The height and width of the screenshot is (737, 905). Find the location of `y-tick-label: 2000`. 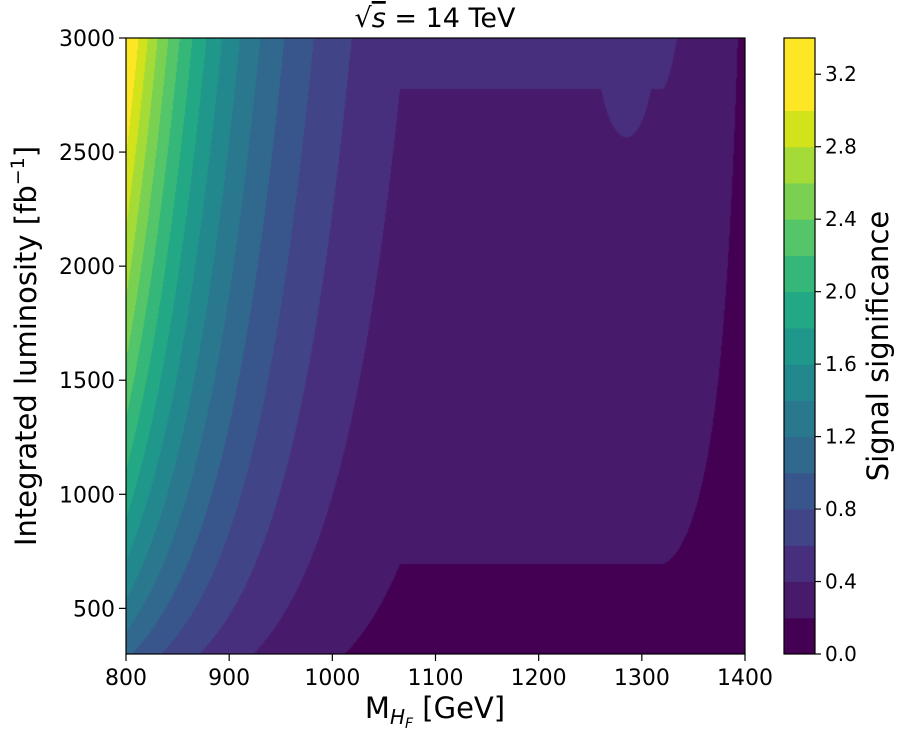

y-tick-label: 2000 is located at coordinates (87, 267).